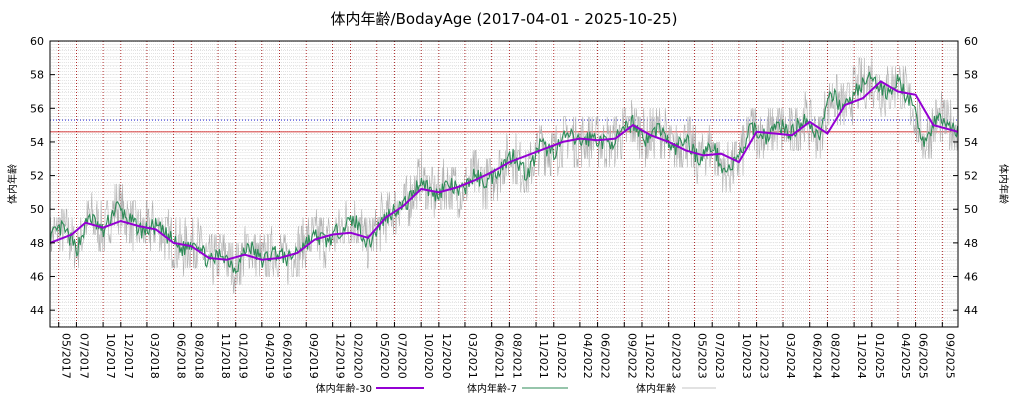 This screenshot has width=1024, height=400. What do you see at coordinates (971, 243) in the screenshot?
I see `y2-tick-label: 48` at bounding box center [971, 243].